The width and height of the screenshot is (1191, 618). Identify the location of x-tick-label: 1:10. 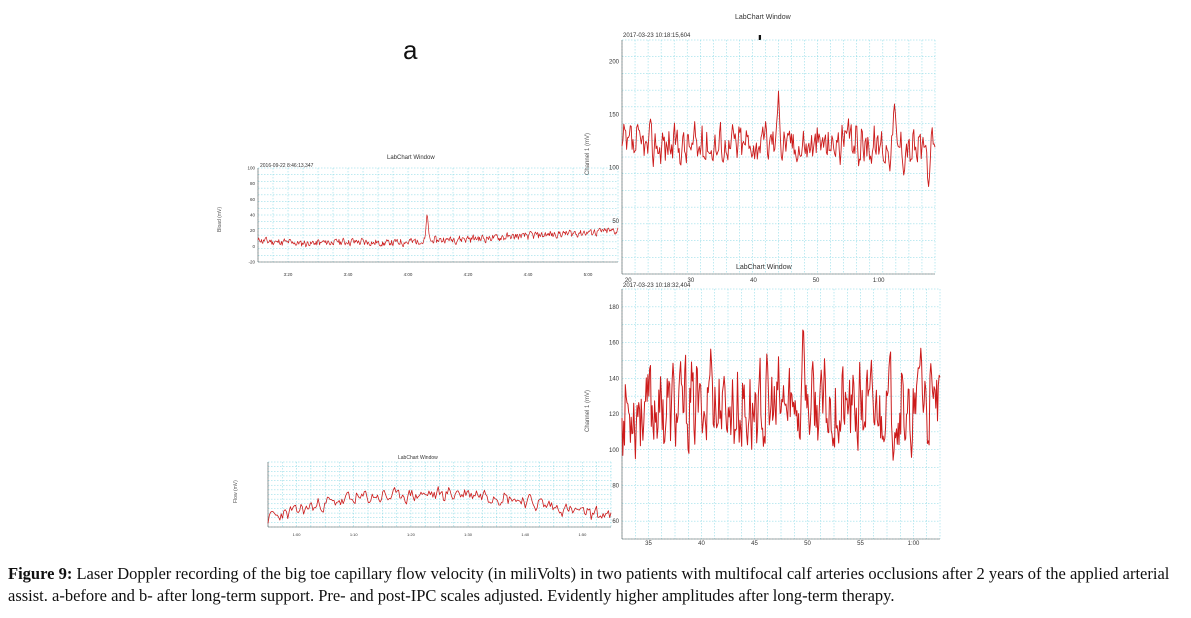
(354, 534).